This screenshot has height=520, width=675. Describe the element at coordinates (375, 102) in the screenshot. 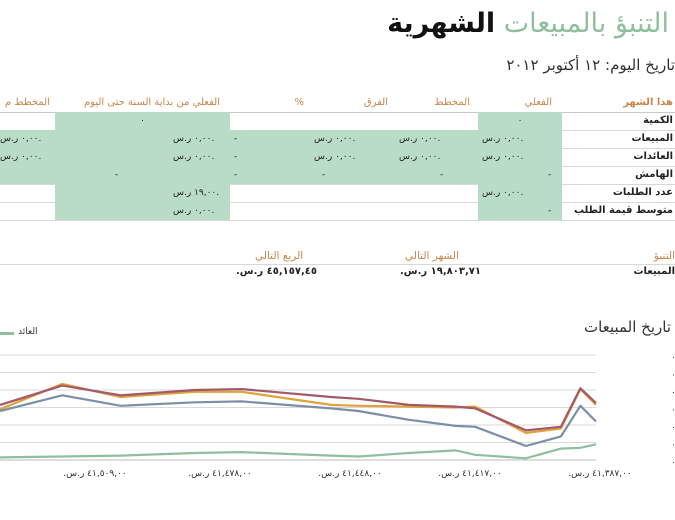

I see `header-diff: الفرق` at that location.